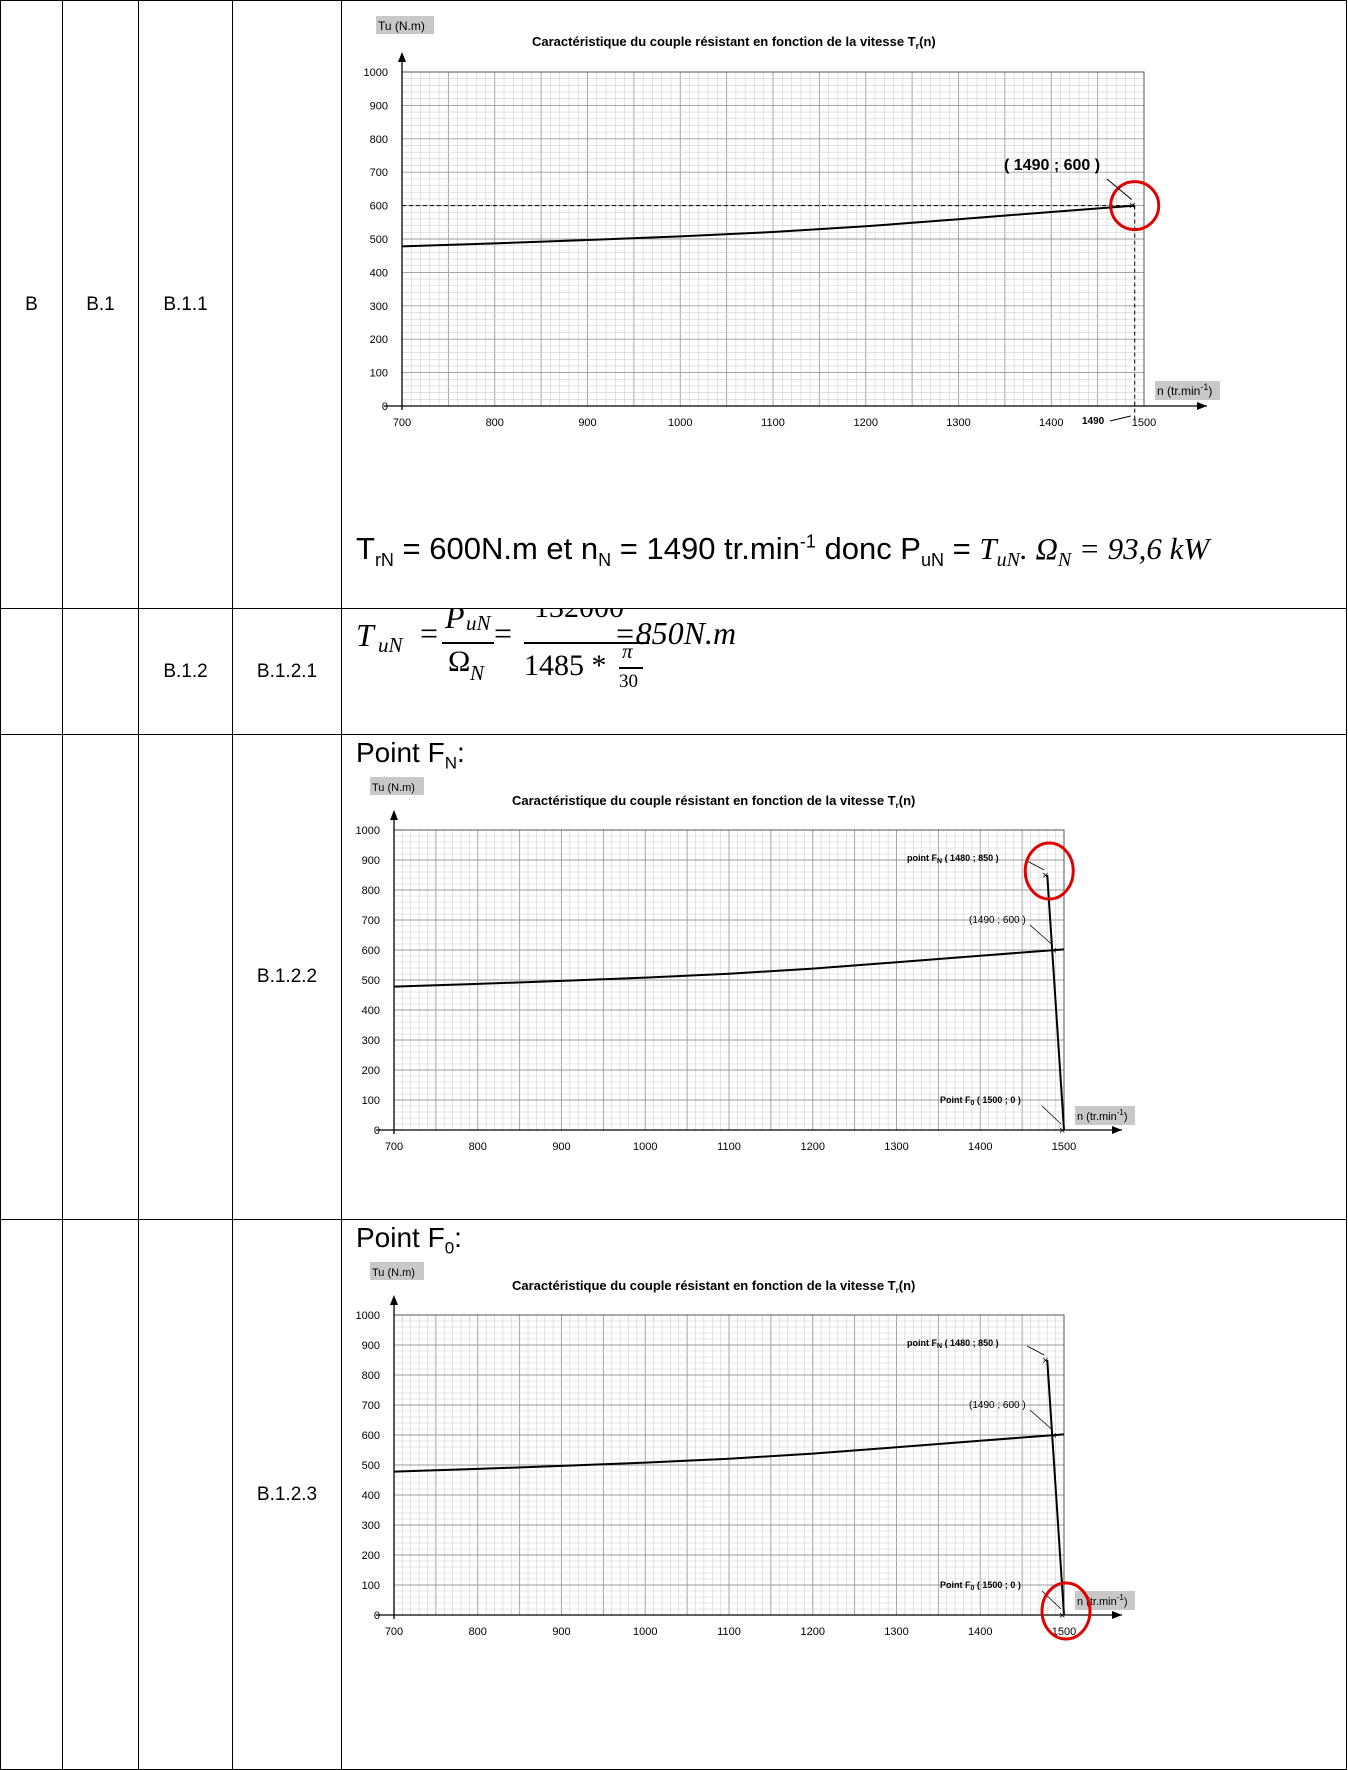 This screenshot has height=1770, width=1348. I want to click on point-annotation: ( 1490 ; 600 ), so click(1052, 165).